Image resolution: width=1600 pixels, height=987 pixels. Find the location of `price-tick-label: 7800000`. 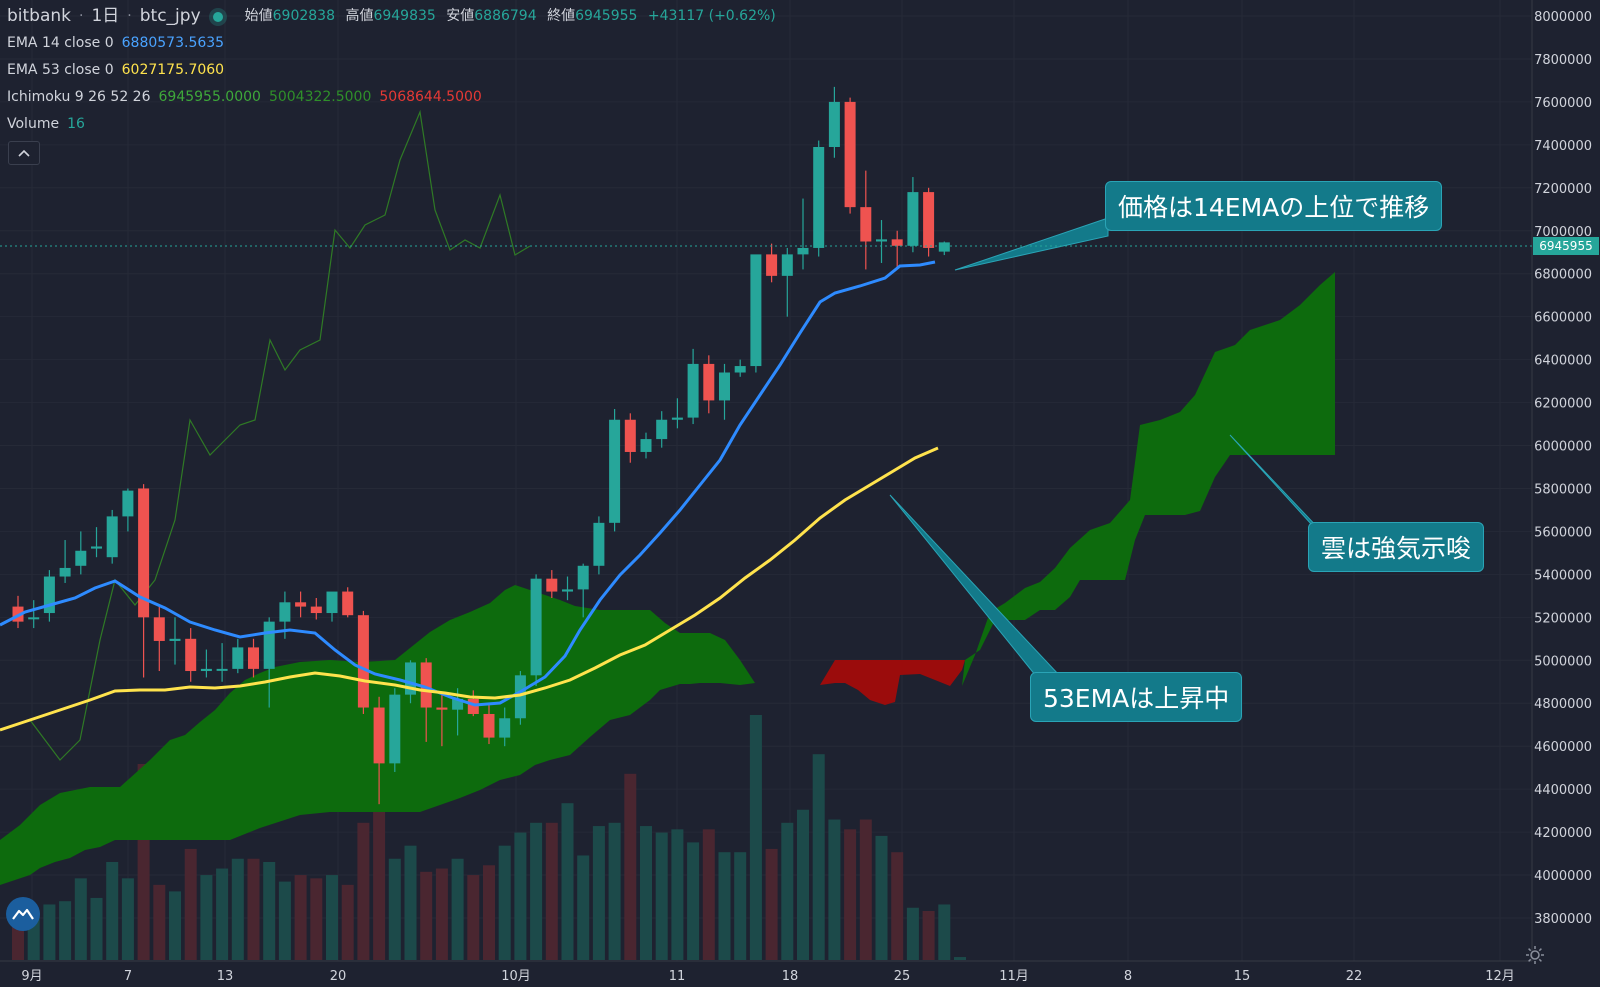

price-tick-label: 7800000 is located at coordinates (1563, 60).